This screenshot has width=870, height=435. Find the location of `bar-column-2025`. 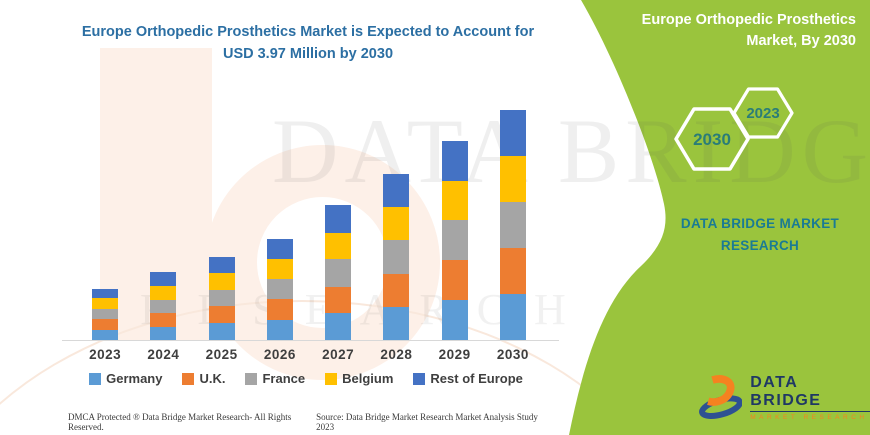

bar-column-2025 is located at coordinates (222, 222).